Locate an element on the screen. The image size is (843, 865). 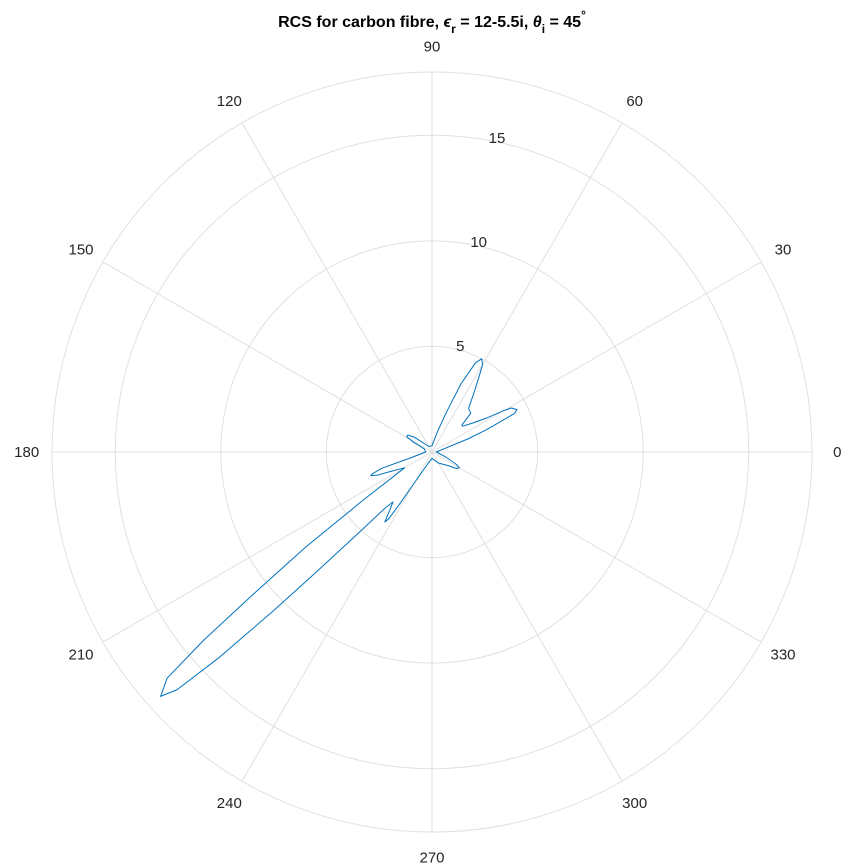
theta-tick-label-120: 120 is located at coordinates (229, 101).